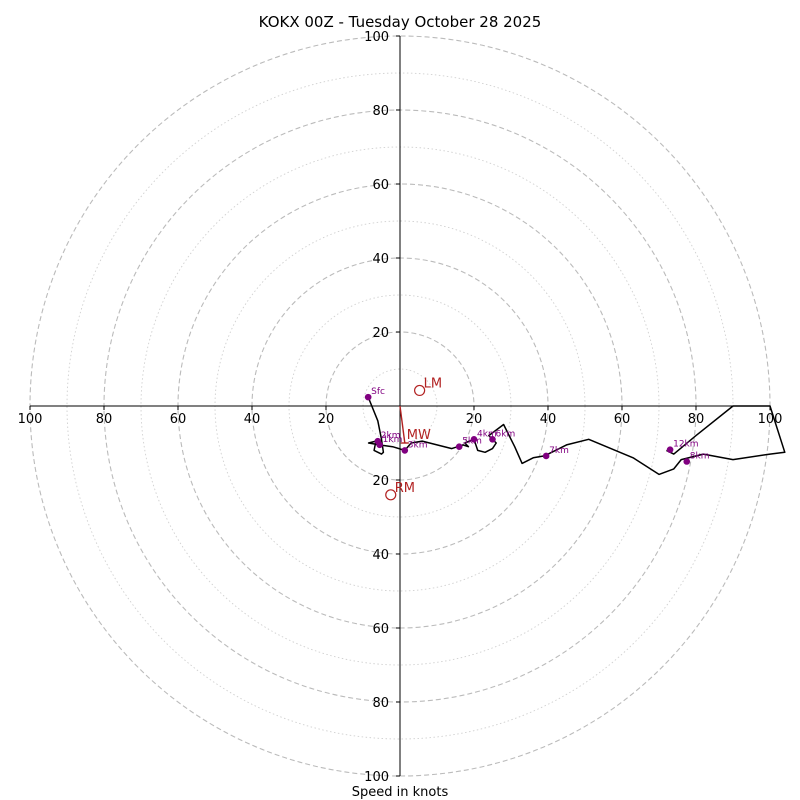 The width and height of the screenshot is (800, 800). Describe the element at coordinates (393, 440) in the screenshot. I see `height-label-1km: 1km` at that location.